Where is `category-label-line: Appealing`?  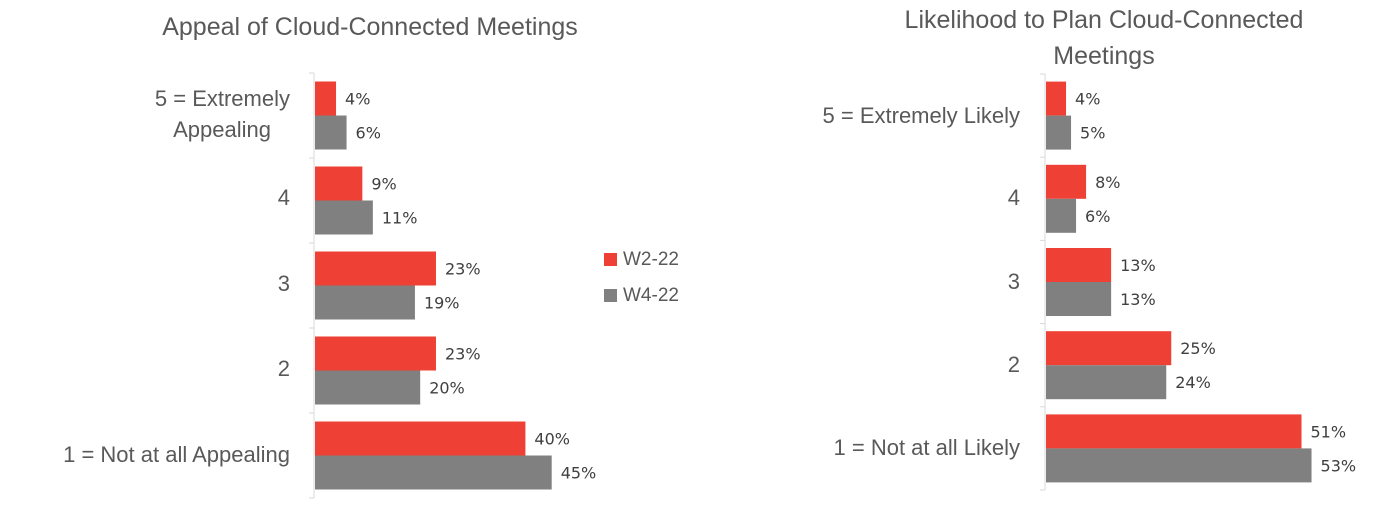 category-label-line: Appealing is located at coordinates (222, 129).